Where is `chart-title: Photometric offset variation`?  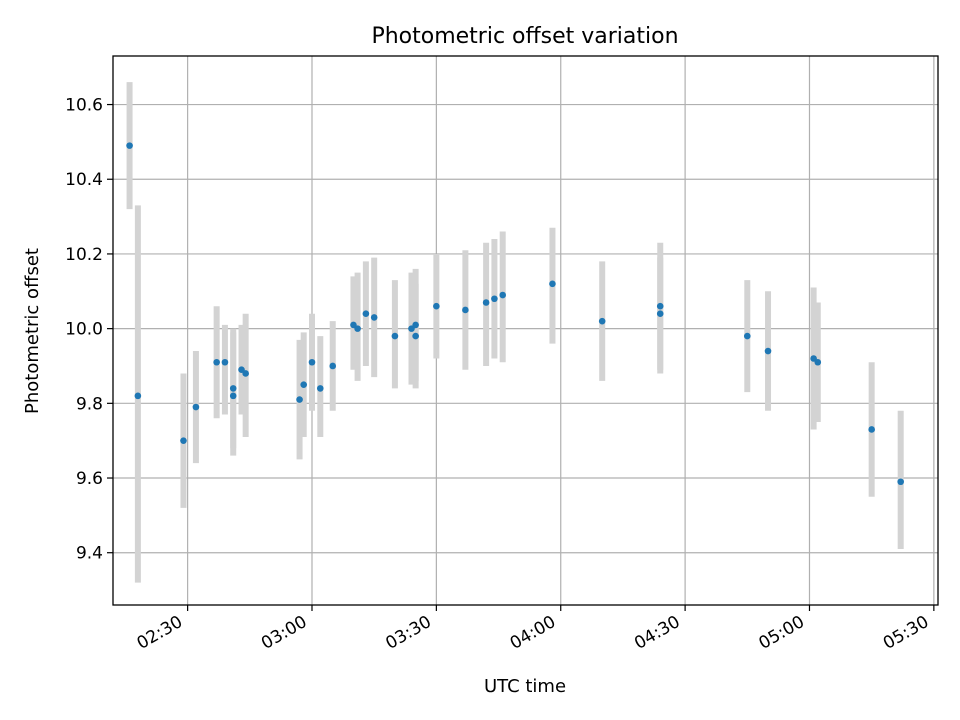 chart-title: Photometric offset variation is located at coordinates (524, 36).